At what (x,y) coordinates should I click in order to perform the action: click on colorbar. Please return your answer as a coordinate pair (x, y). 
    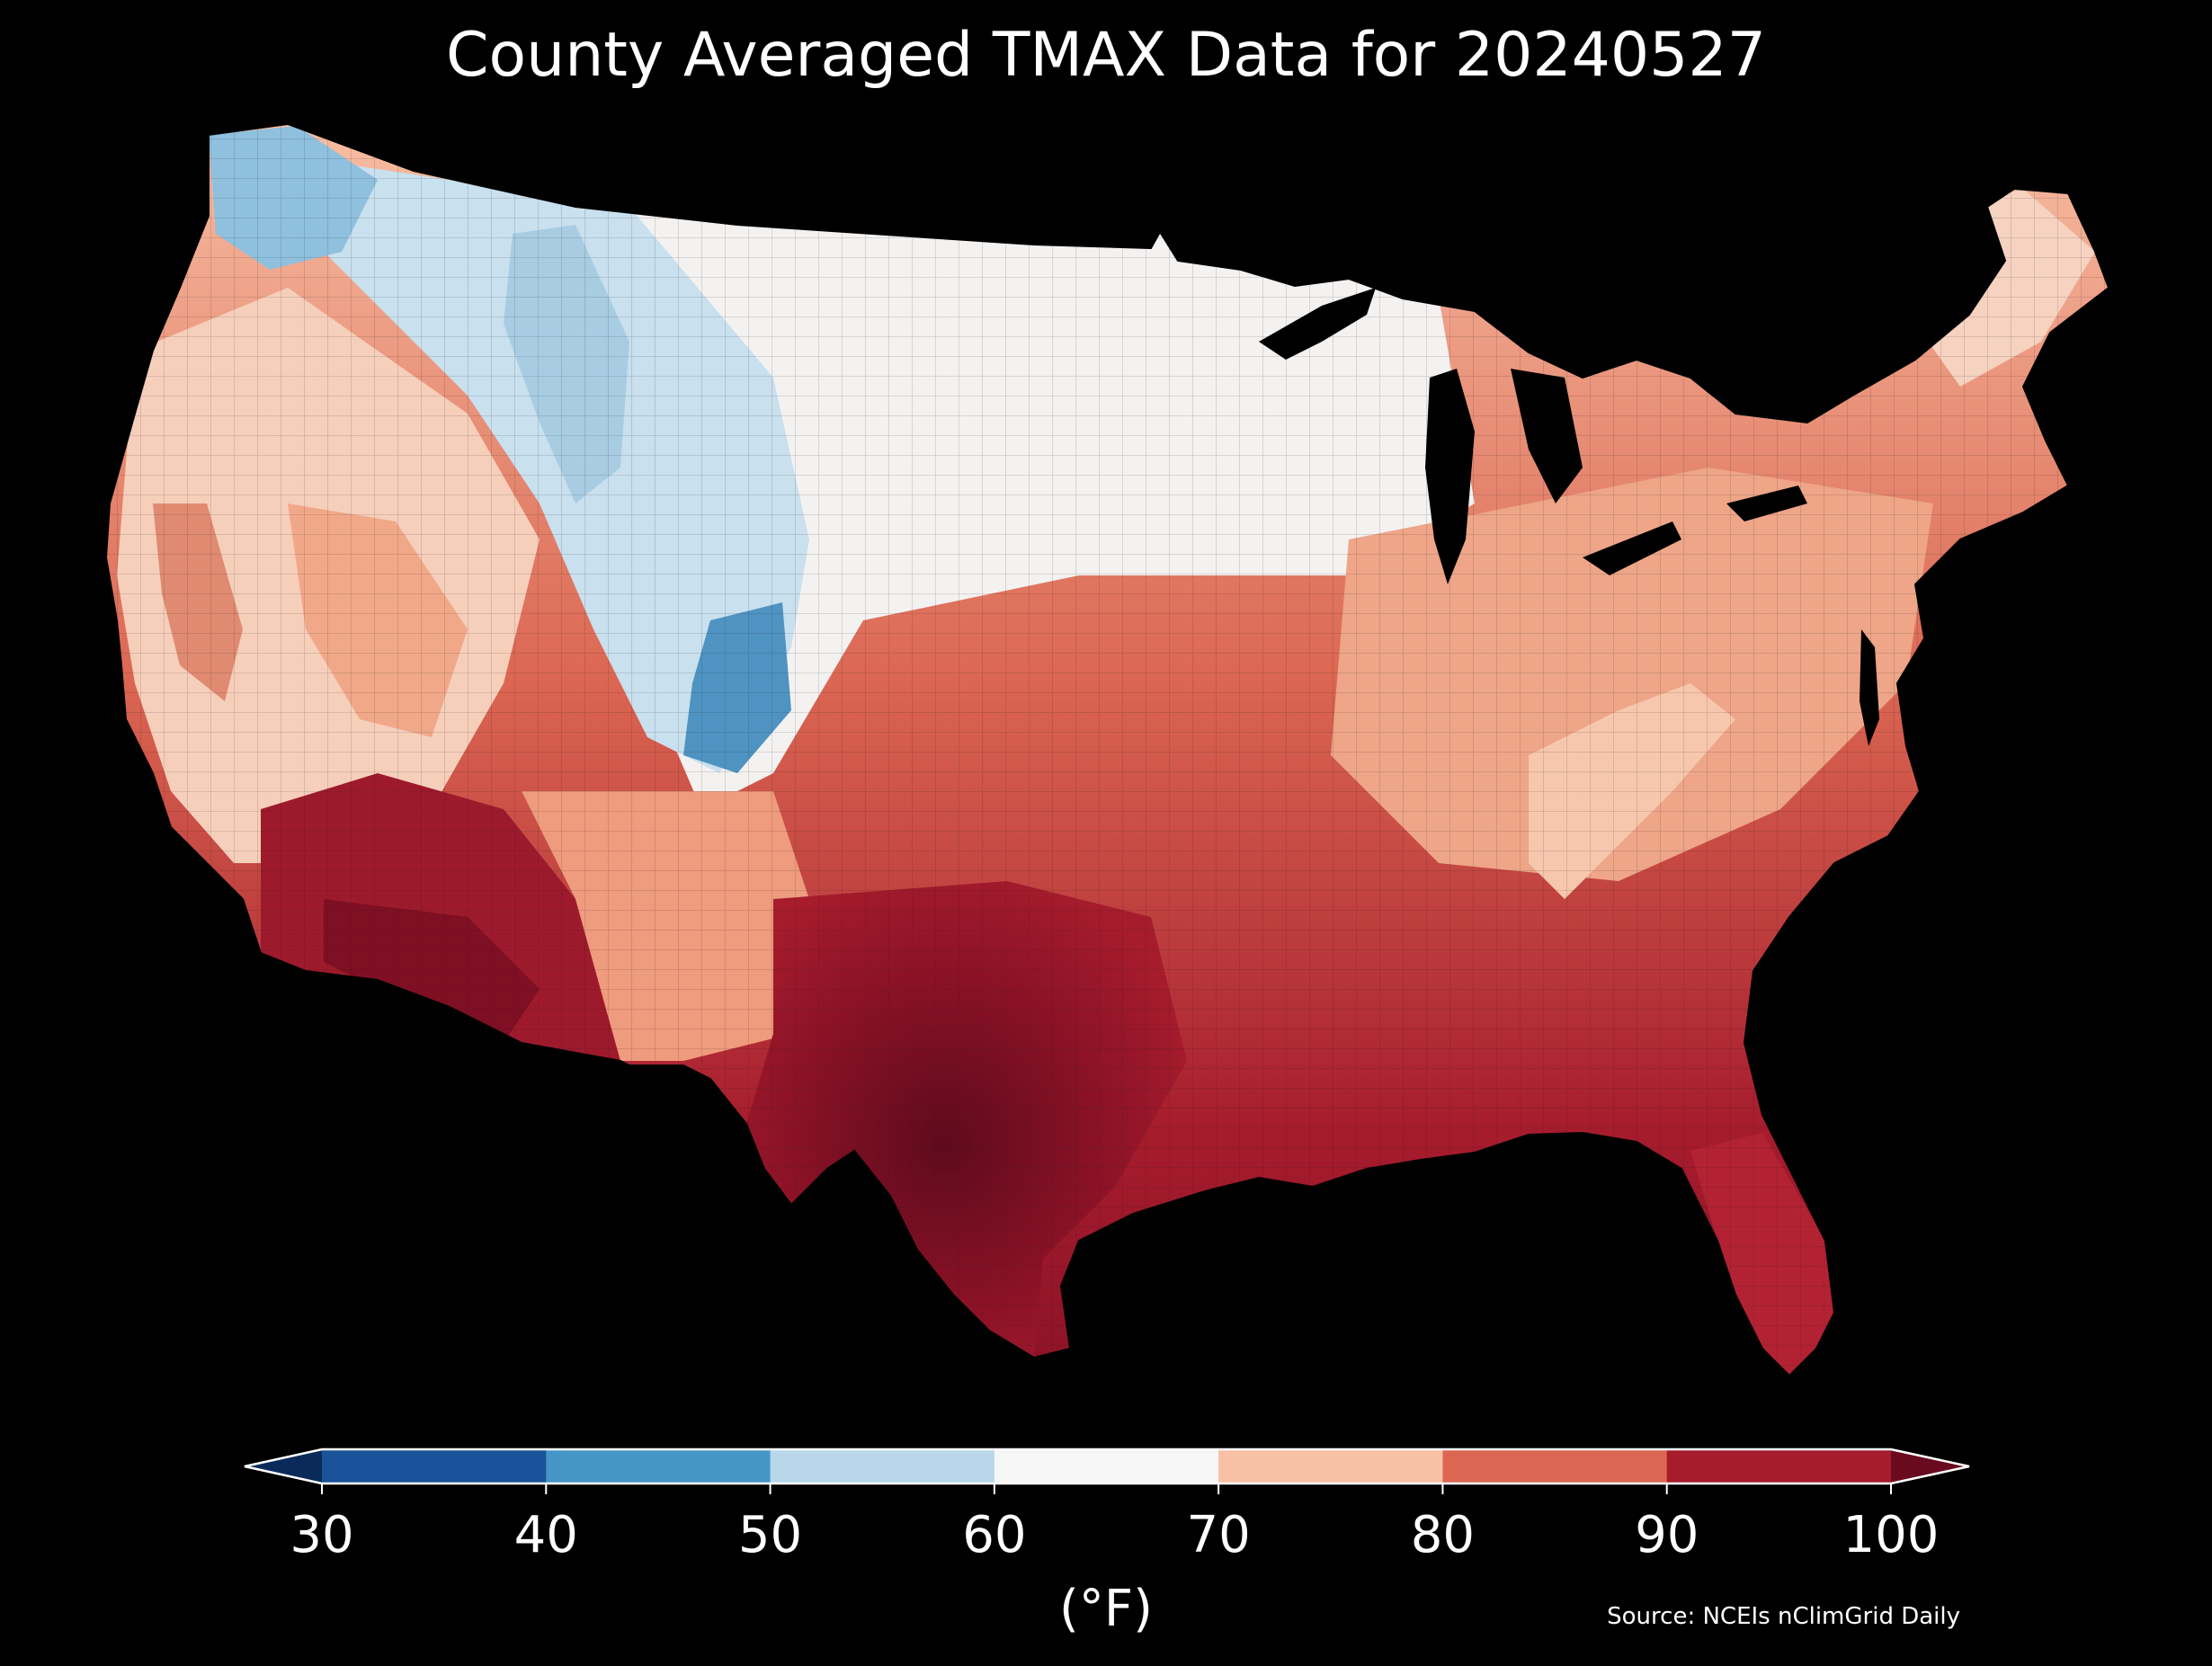
    Looking at the image, I should click on (1107, 1471).